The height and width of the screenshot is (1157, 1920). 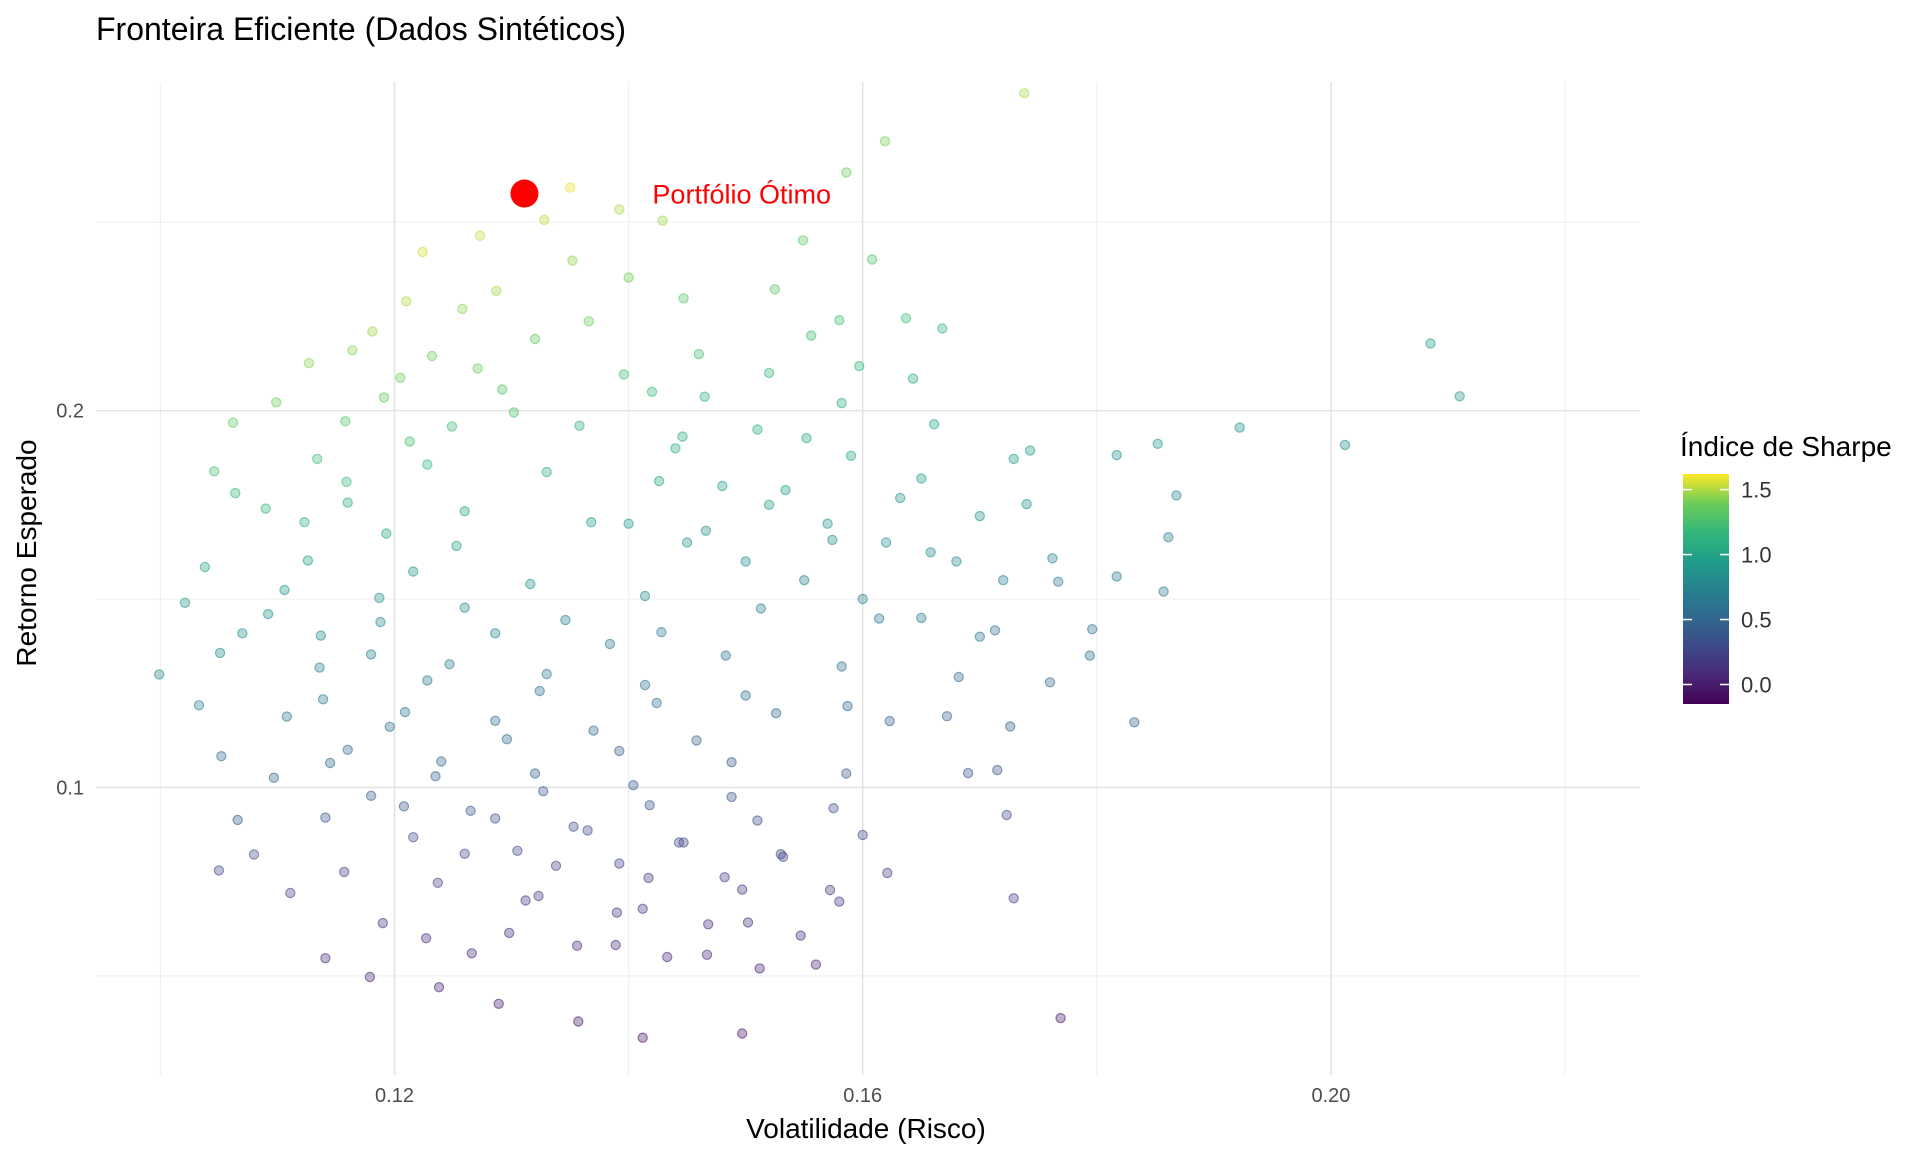 I want to click on legend-tick-label: 1.0, so click(x=1756, y=555).